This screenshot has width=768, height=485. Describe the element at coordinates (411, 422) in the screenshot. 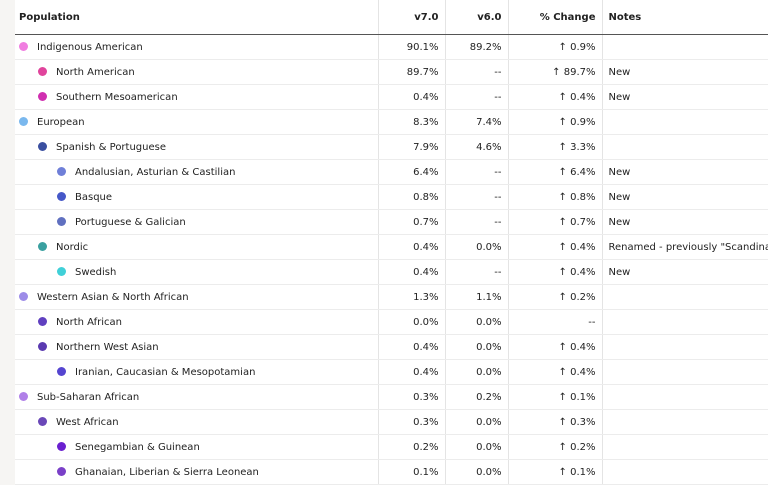

I see `v7-cell: 0.3%` at that location.